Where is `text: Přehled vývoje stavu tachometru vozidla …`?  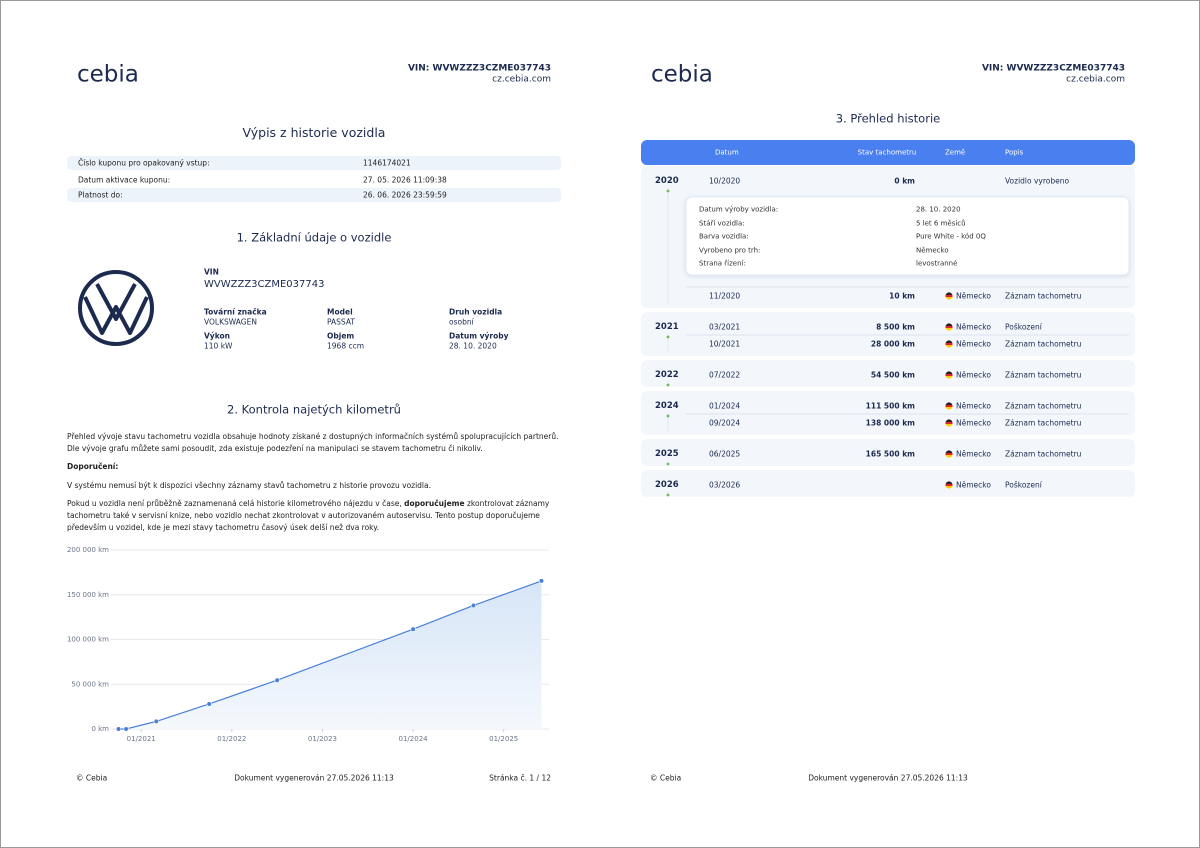
text: Přehled vývoje stavu tachometru vozidla … is located at coordinates (313, 442).